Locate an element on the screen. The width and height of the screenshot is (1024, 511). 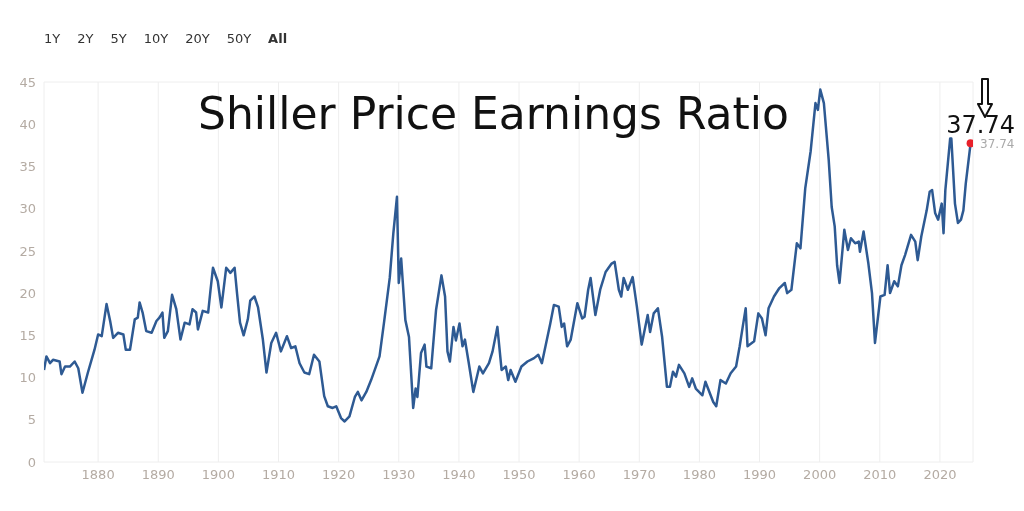
y-tick-label: 0 is located at coordinates (31, 462).